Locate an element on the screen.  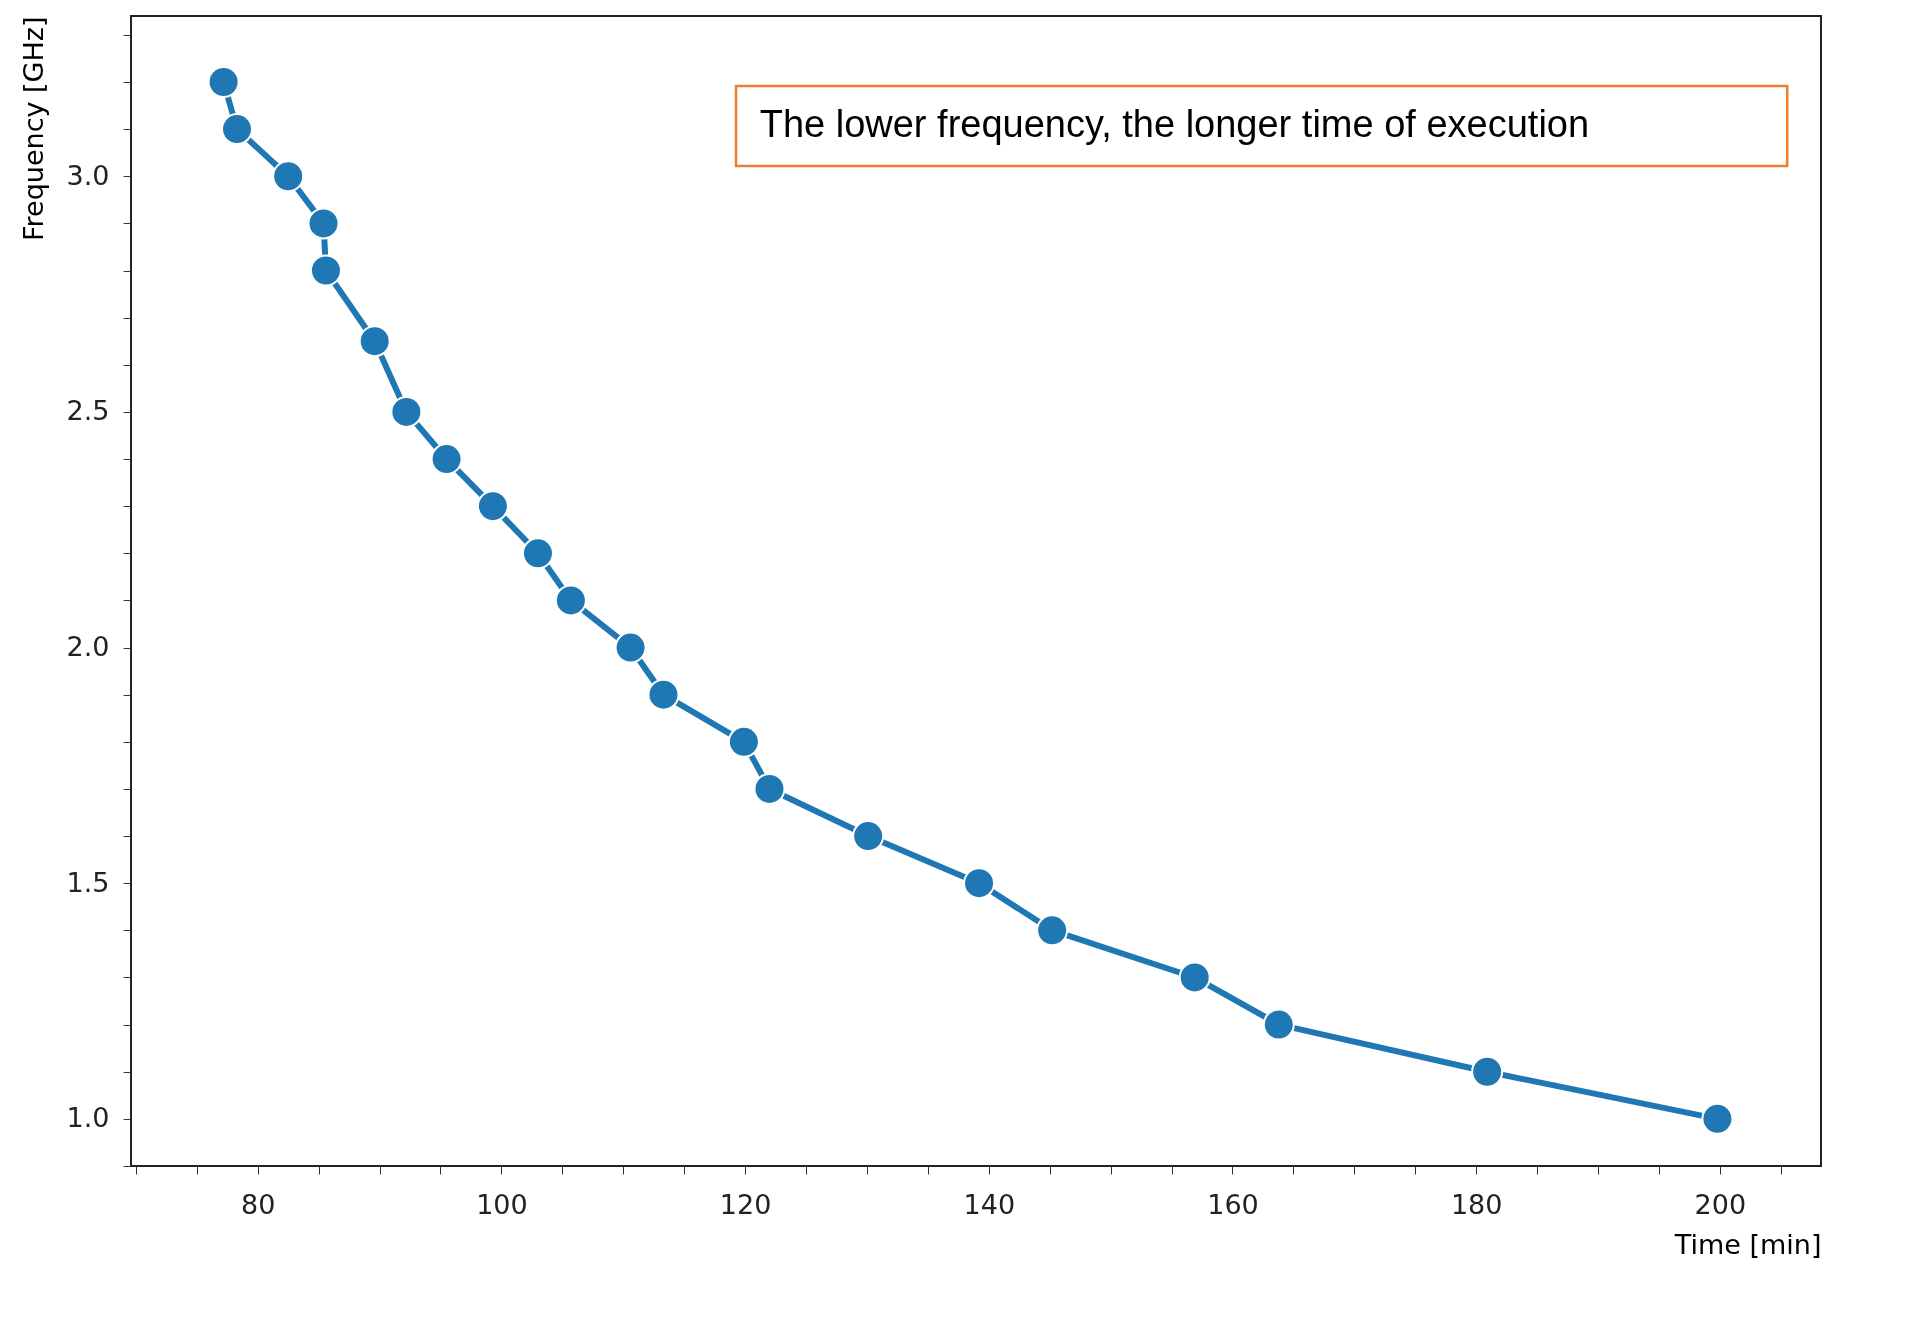
x-axis-title: Time [min] is located at coordinates (1747, 1244).